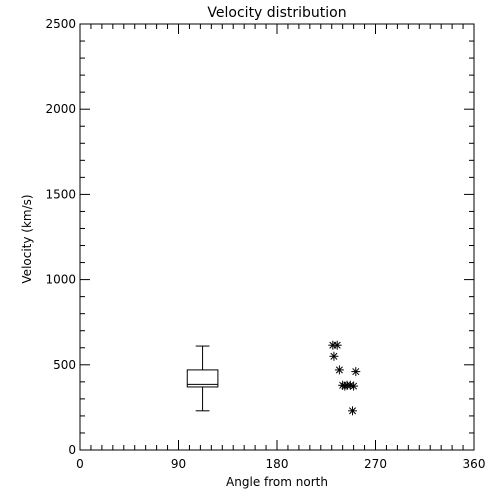 Image resolution: width=500 pixels, height=500 pixels. I want to click on x-tick-label: 360, so click(474, 464).